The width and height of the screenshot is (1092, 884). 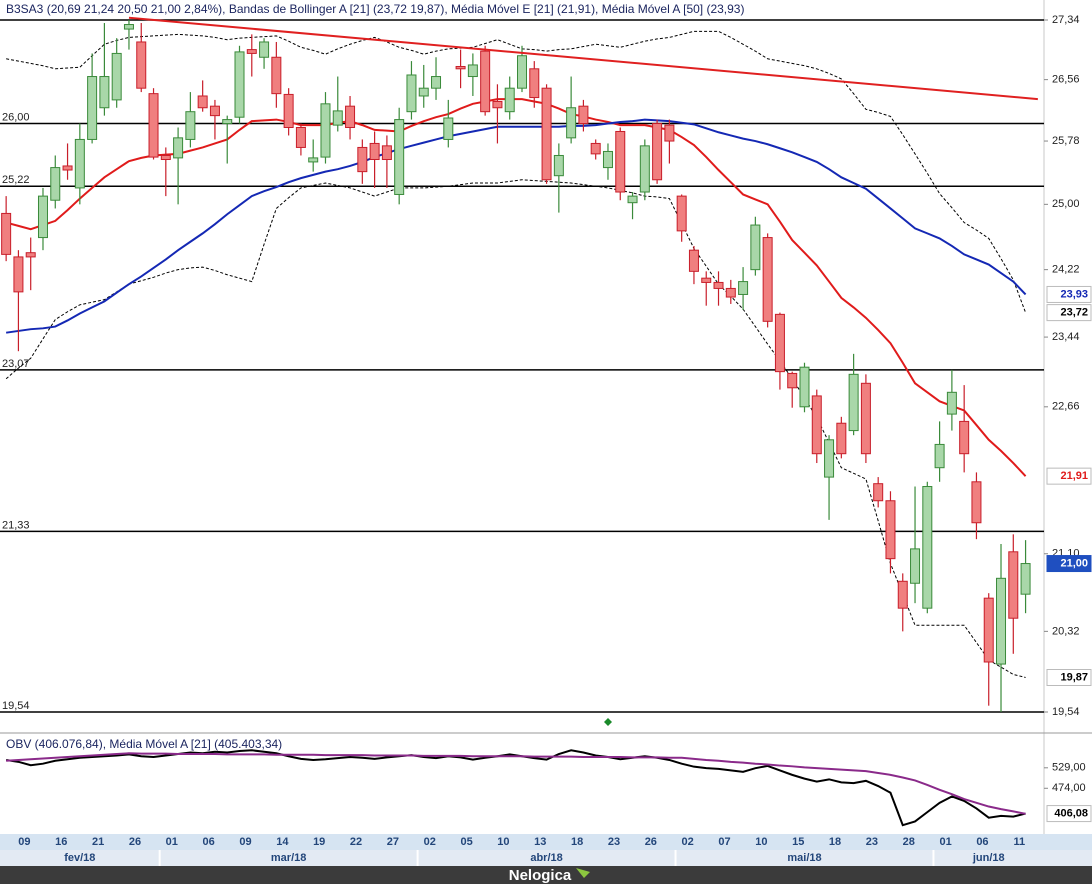 I want to click on date-row, so click(x=546, y=842).